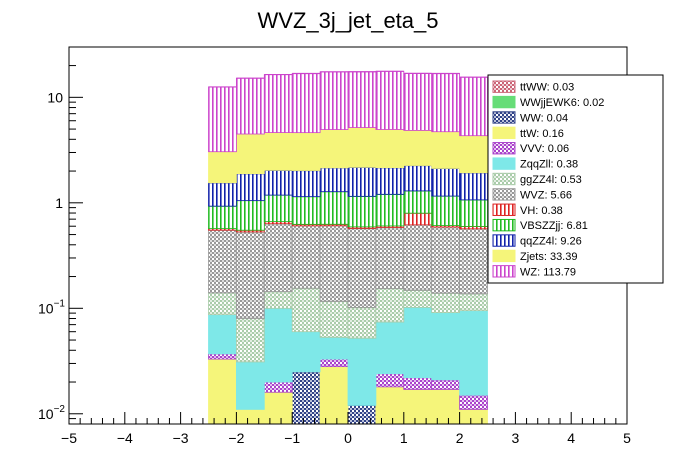 Image resolution: width=696 pixels, height=472 pixels. What do you see at coordinates (627, 438) in the screenshot?
I see `x-tick-label: 5` at bounding box center [627, 438].